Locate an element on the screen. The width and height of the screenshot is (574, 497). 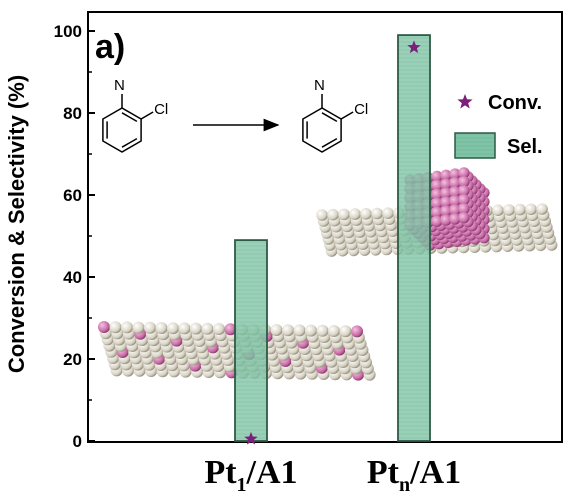
product-structure: N Cl is located at coordinates (335, 115).